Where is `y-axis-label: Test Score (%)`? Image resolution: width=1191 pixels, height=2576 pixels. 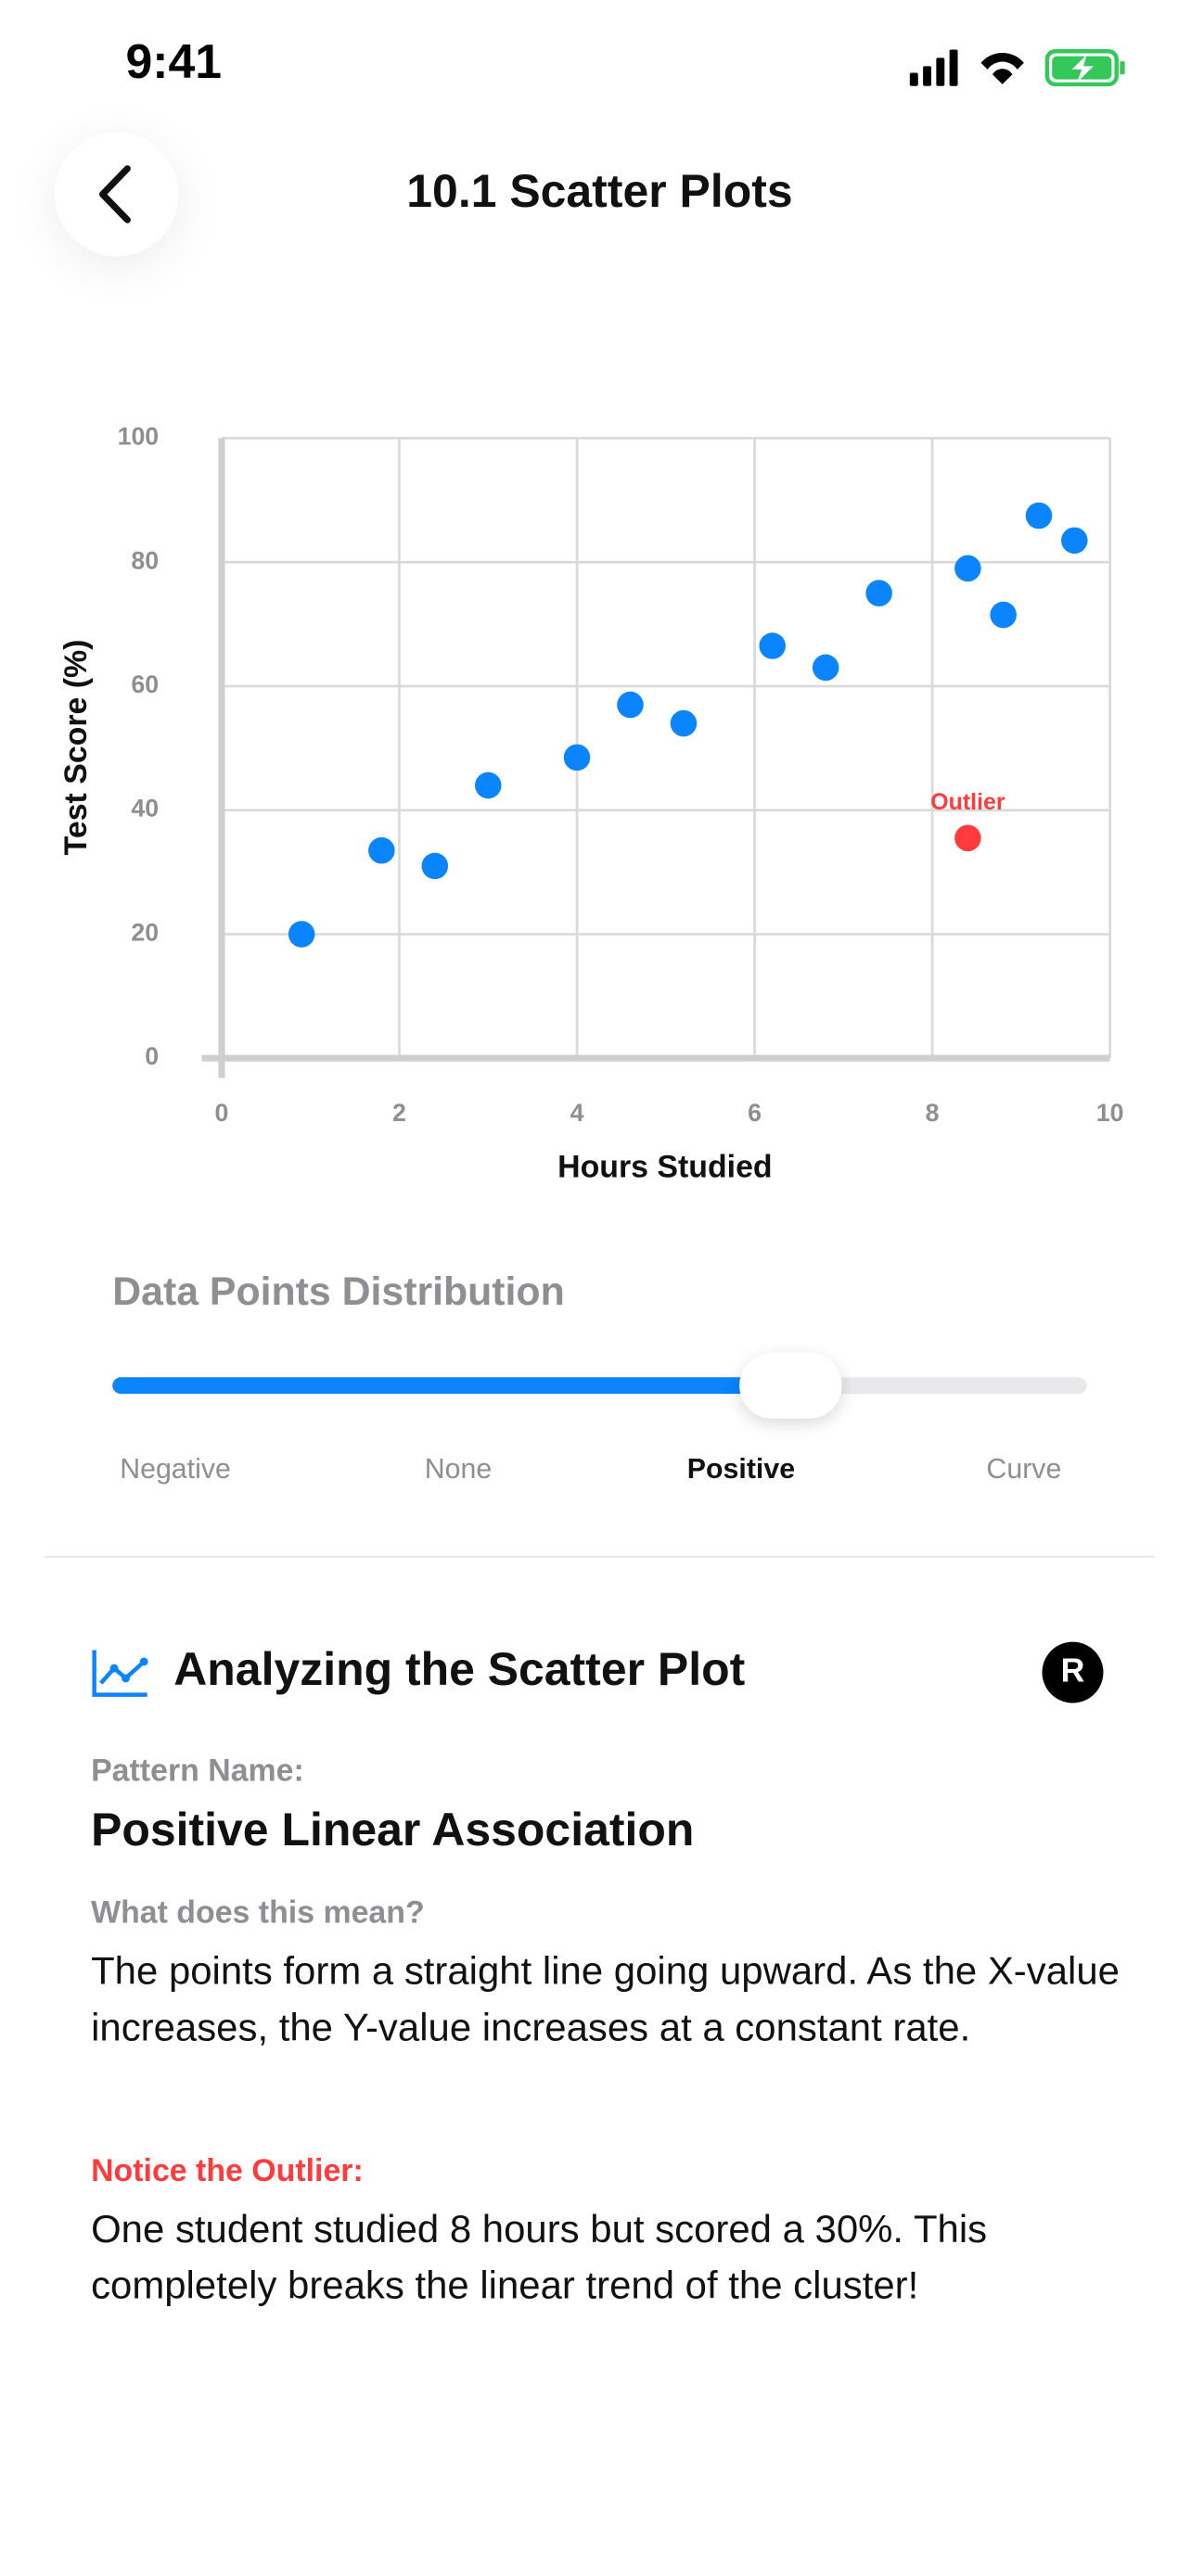 y-axis-label: Test Score (%) is located at coordinates (76, 748).